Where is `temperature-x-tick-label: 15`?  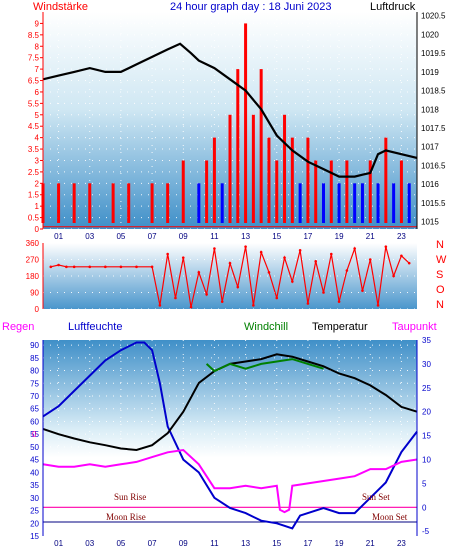
temperature-x-tick-label: 15 is located at coordinates (276, 543).